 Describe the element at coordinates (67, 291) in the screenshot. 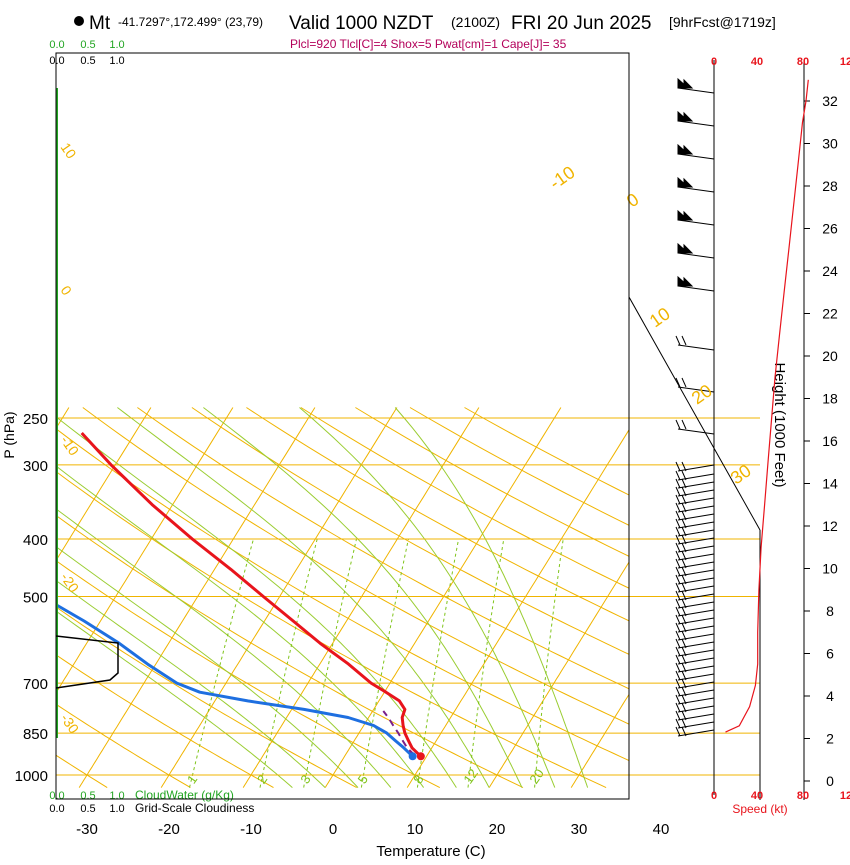

I see `isotherm-label: 0` at that location.